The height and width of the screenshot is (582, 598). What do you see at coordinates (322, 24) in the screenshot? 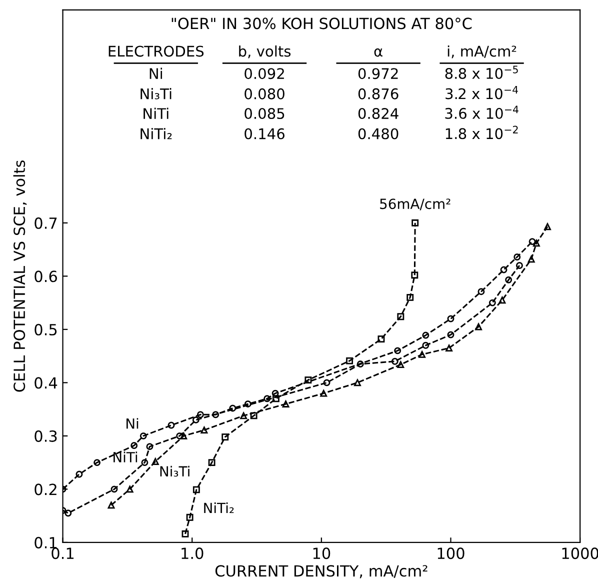
I see `chart-title: "OER" IN 30% KOH SOLUTIONS AT 80°C` at bounding box center [322, 24].